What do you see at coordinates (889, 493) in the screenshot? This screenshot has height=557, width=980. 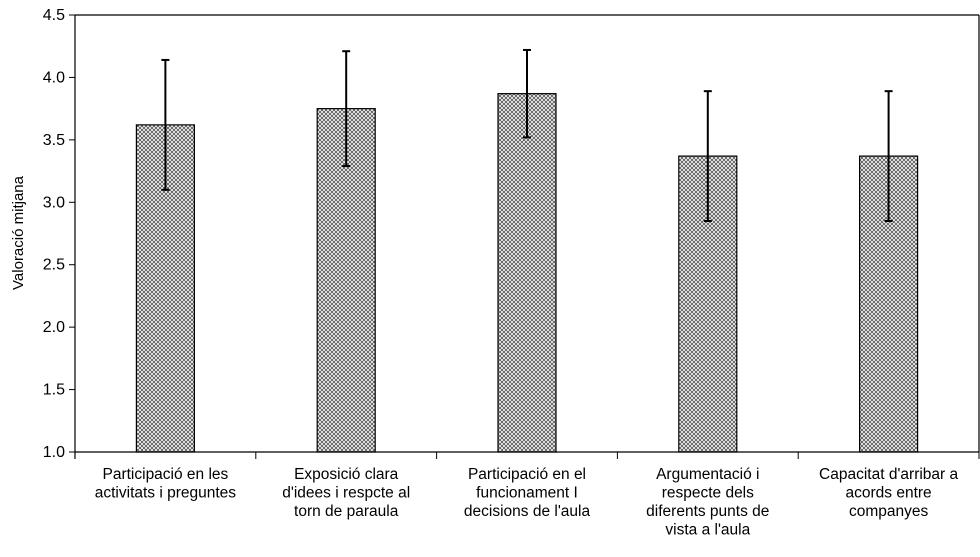 I see `x-tick-label: acords entre` at bounding box center [889, 493].